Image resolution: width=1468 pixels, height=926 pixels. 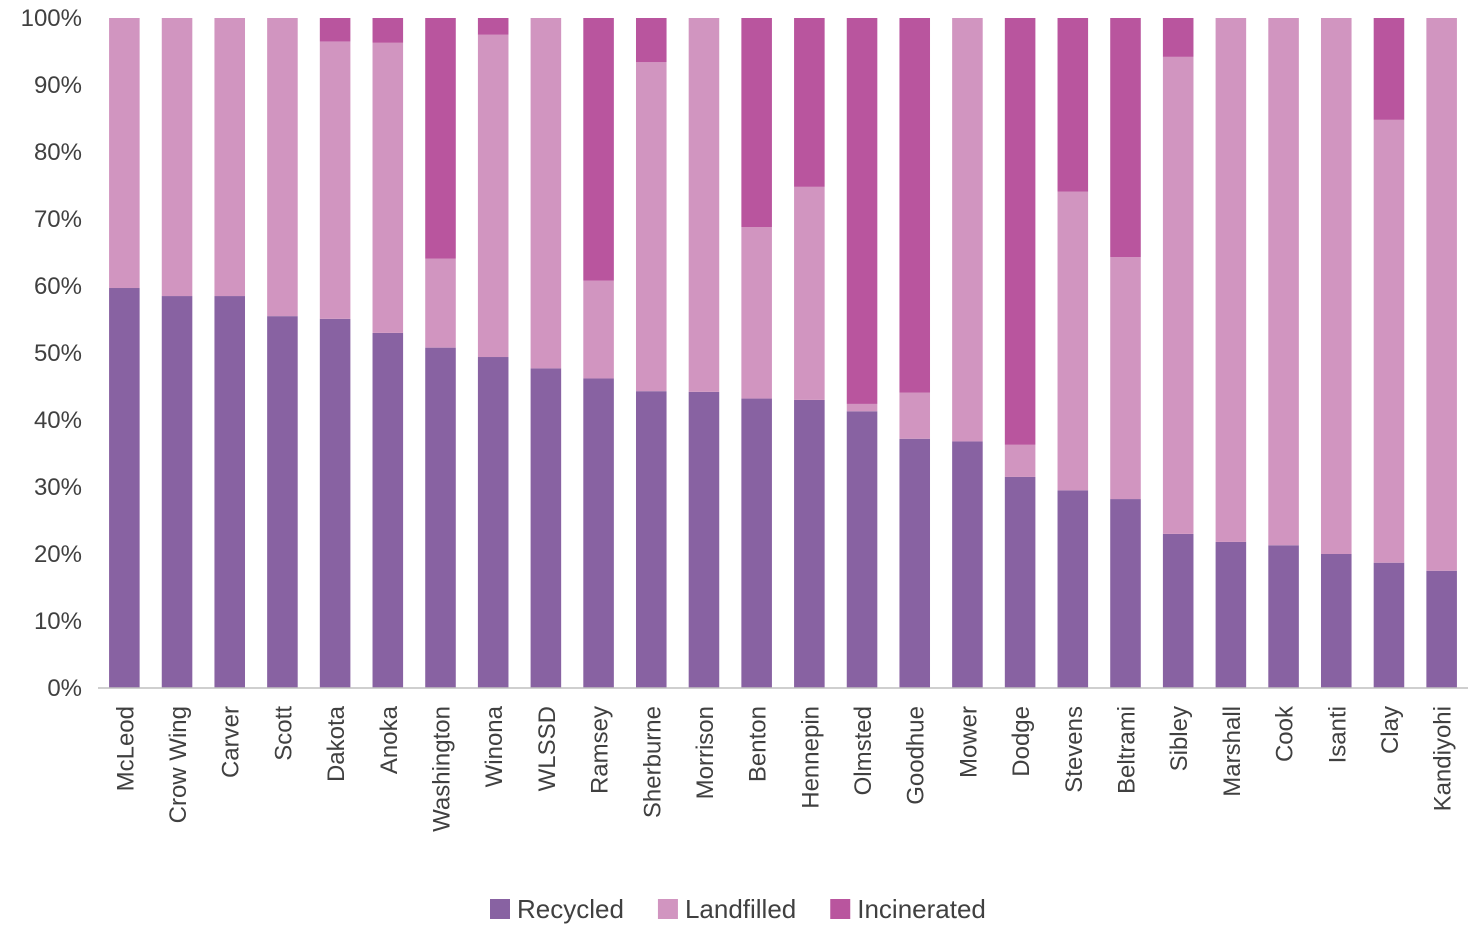 I want to click on category-label: Clay, so click(x=1390, y=730).